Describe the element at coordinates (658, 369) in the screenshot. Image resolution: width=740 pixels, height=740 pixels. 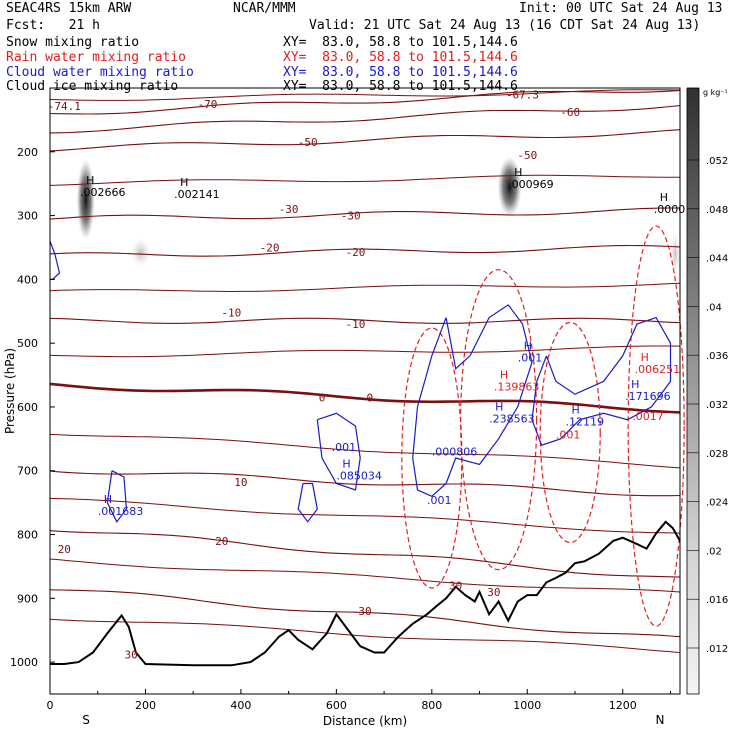
I see `extremum-value: .006251` at that location.